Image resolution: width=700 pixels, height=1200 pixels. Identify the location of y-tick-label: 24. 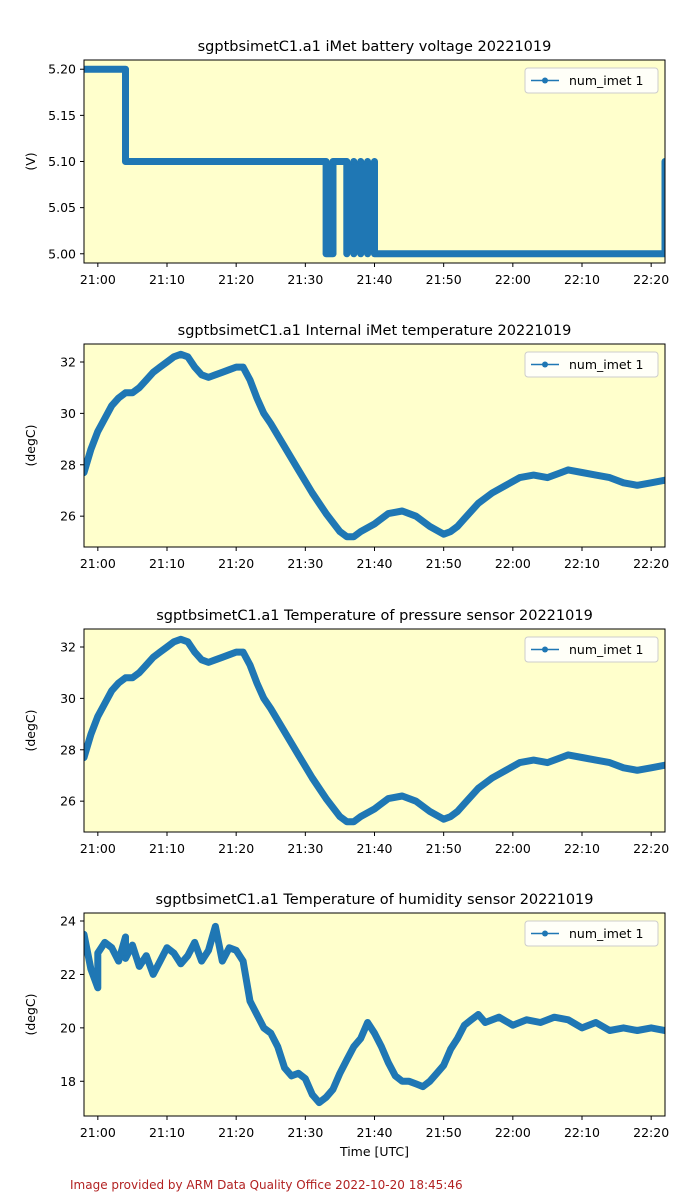
(68, 921).